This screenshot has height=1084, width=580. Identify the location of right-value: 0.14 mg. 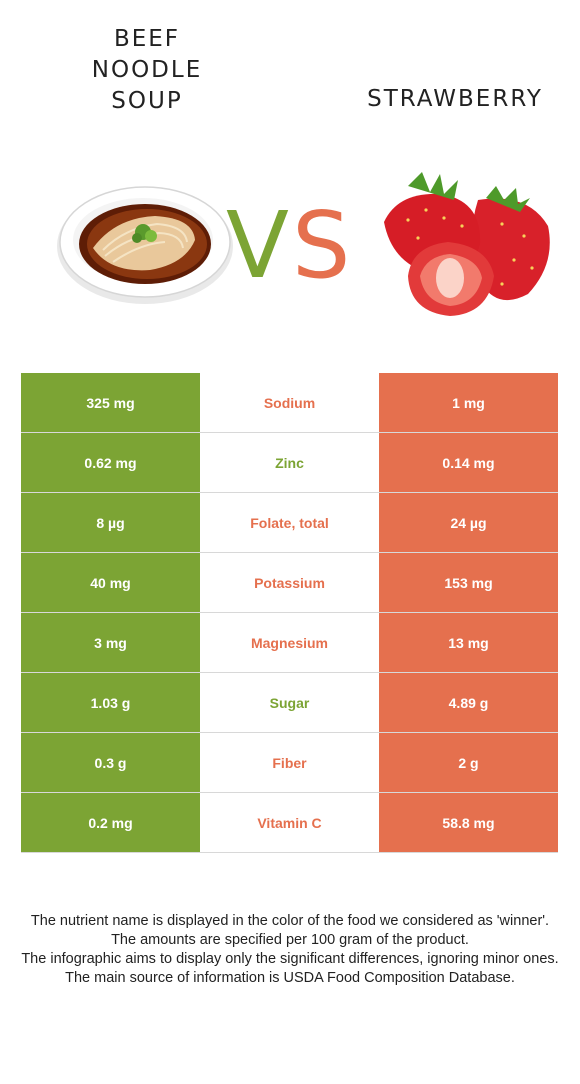
(468, 462).